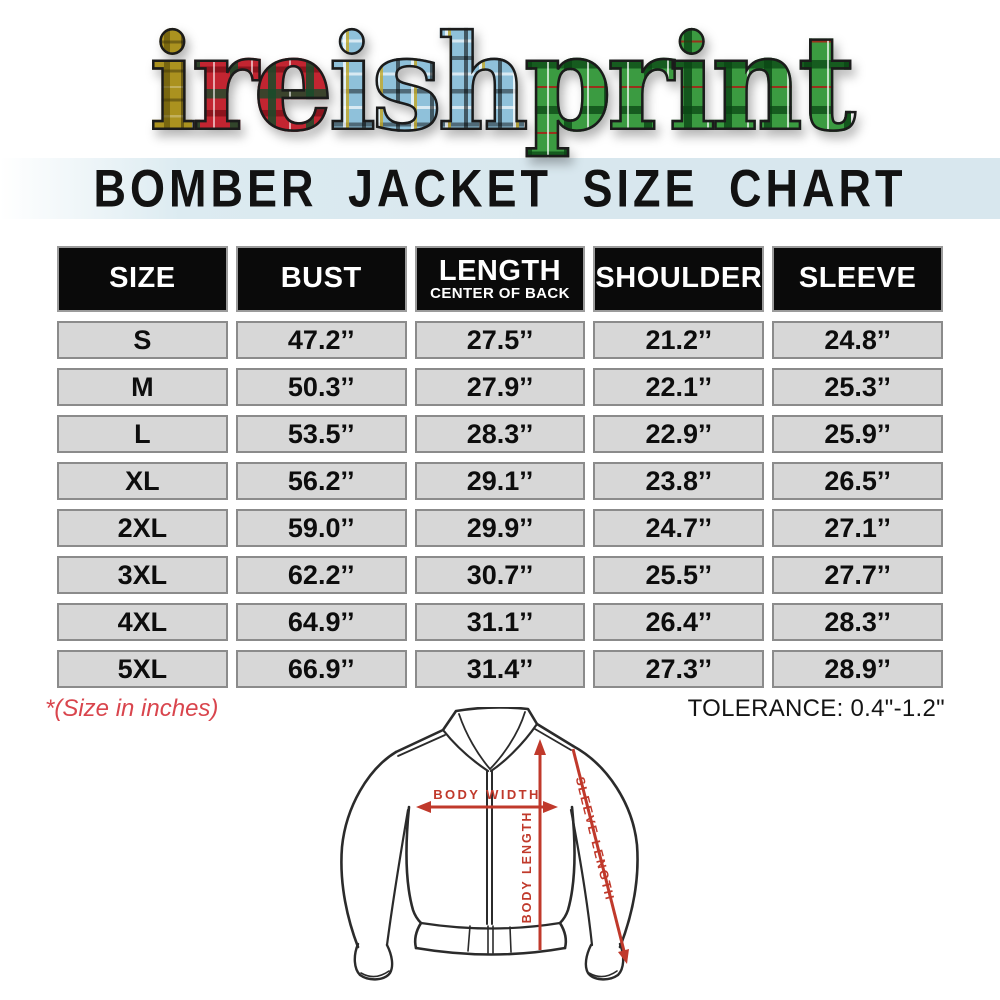 This screenshot has width=1000, height=1000. Describe the element at coordinates (500, 622) in the screenshot. I see `cell-length-4xl: 31.1’’` at that location.